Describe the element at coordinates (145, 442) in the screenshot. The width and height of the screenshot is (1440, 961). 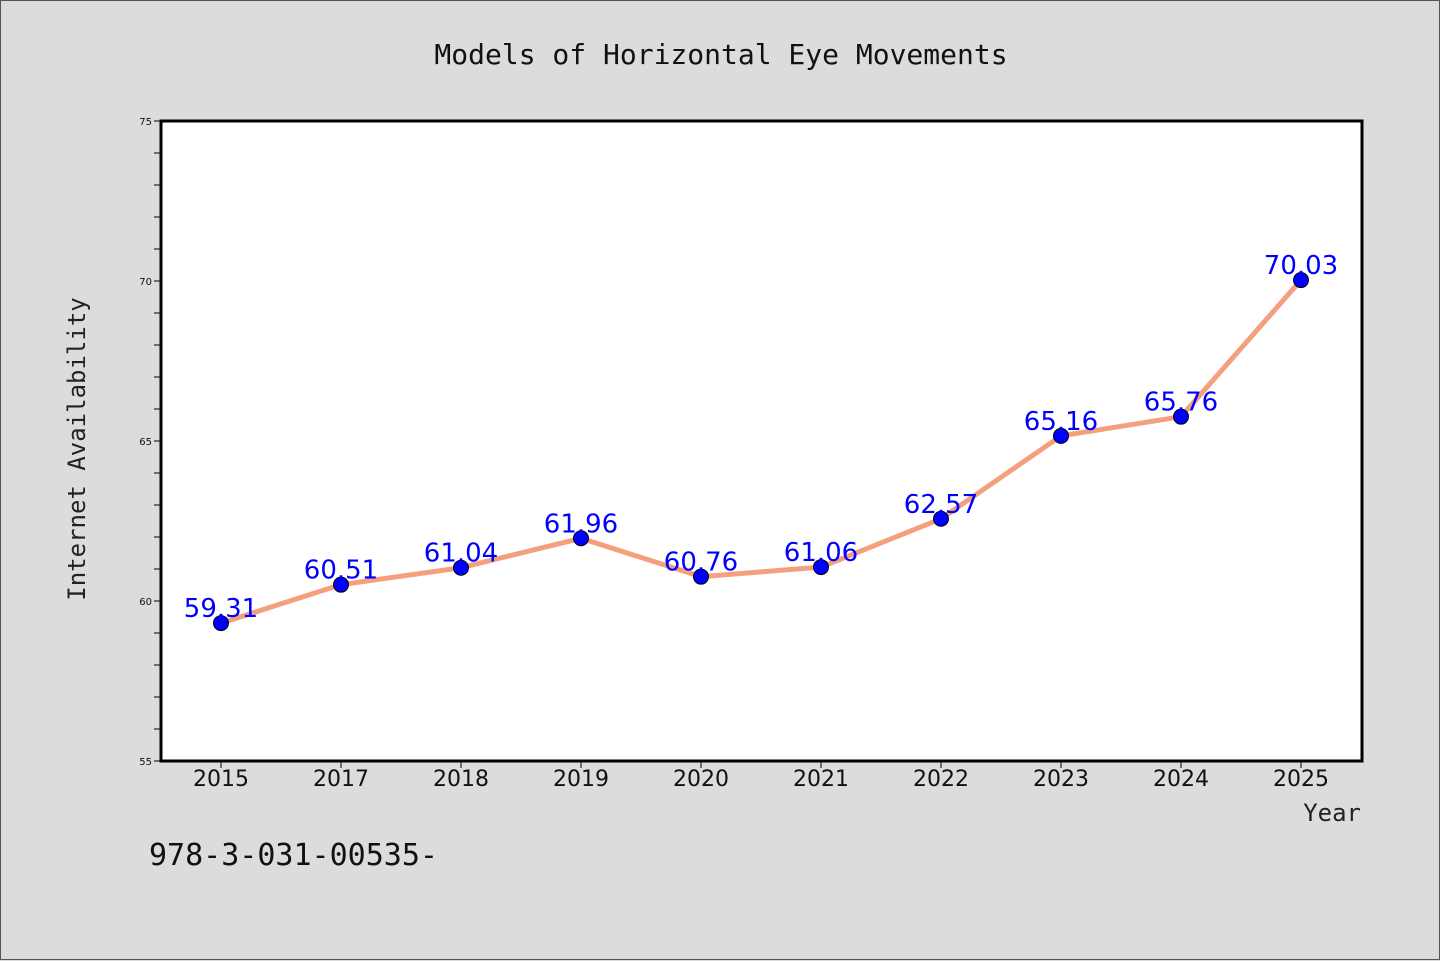
I see `y-tick-label: 65` at that location.